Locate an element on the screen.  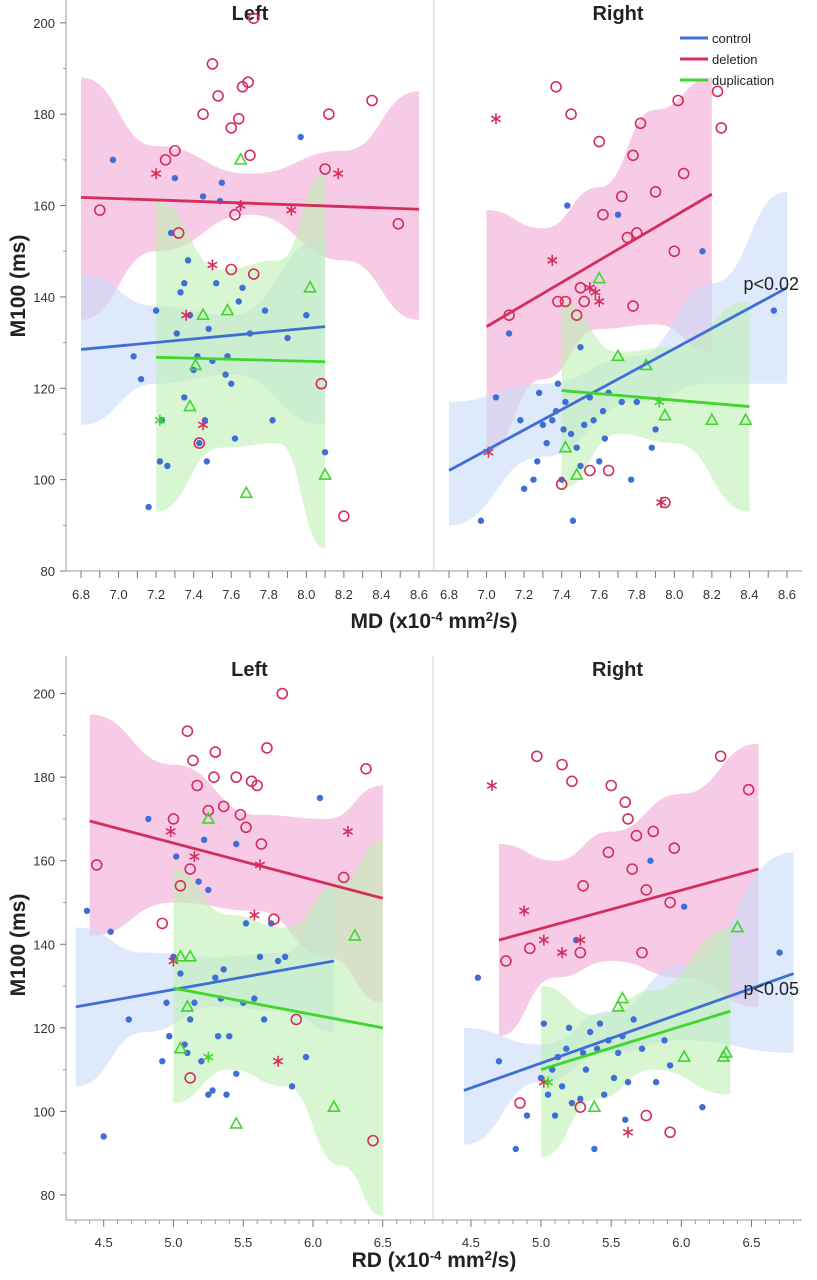
x-tick-label: 6.0 is located at coordinates (313, 1242).